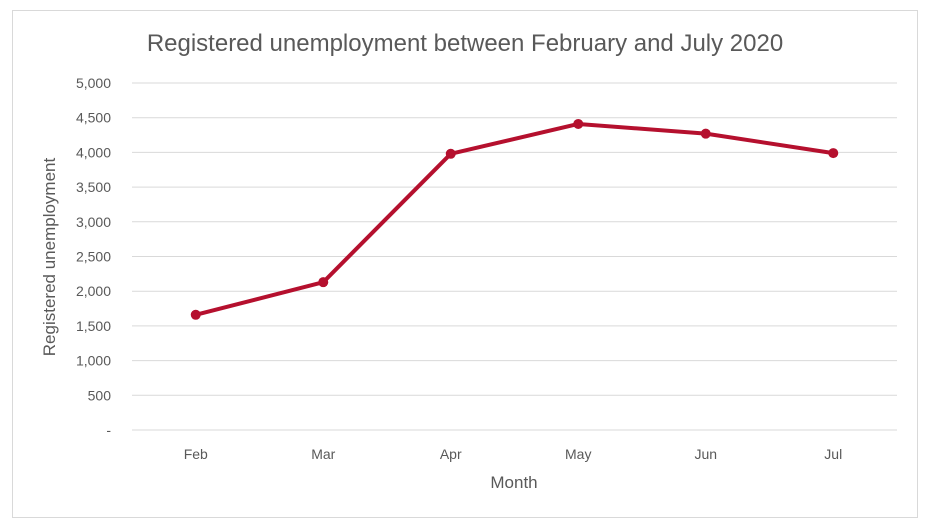  I want to click on y-axis-label: Registered unemployment, so click(49, 257).